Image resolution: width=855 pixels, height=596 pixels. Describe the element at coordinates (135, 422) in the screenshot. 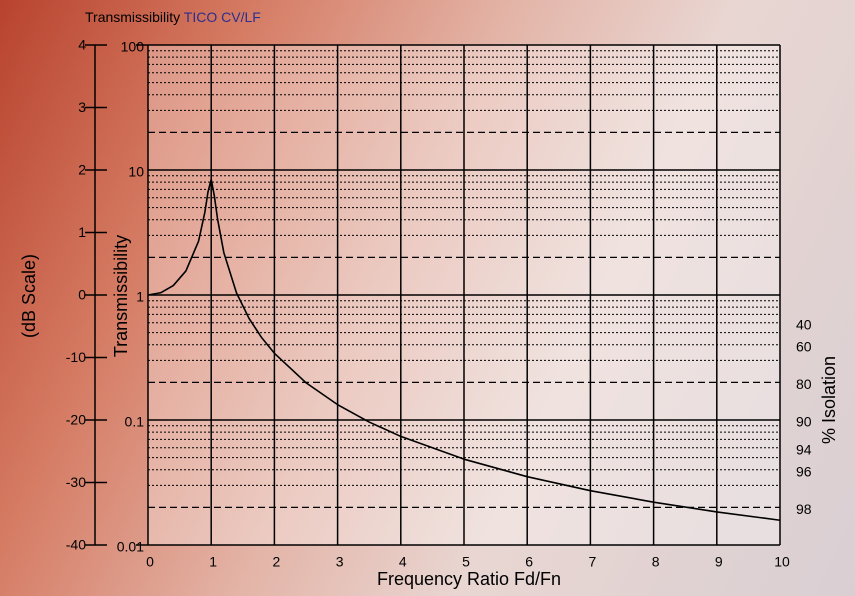

I see `y-tick-label: 0.1` at that location.